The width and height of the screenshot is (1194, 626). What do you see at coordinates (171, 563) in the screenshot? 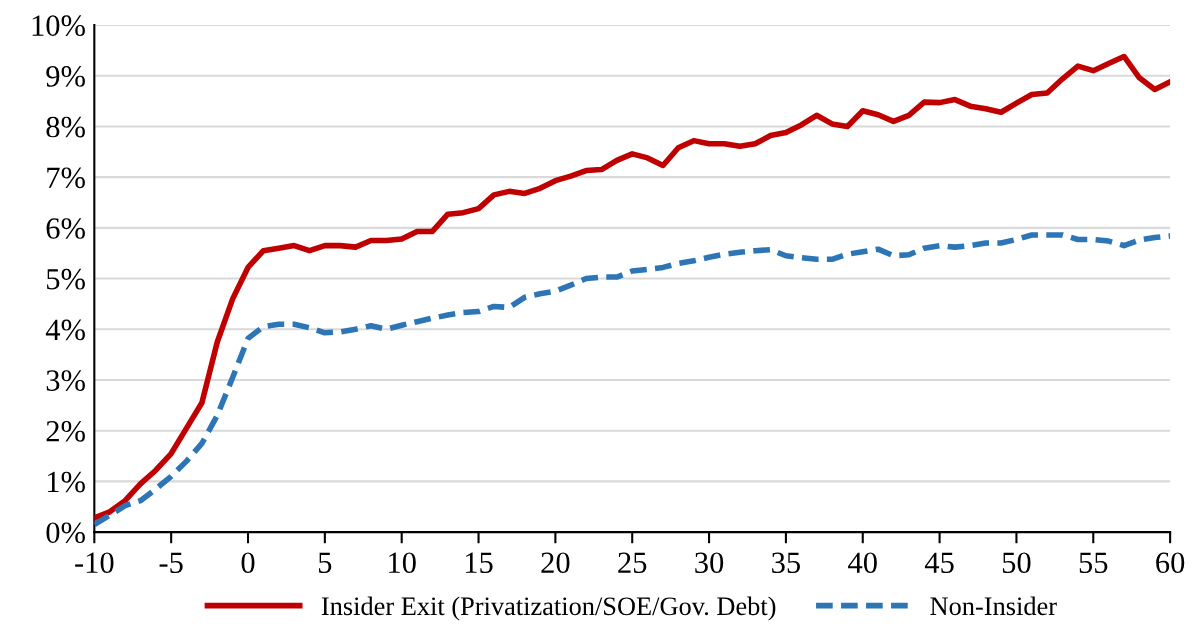
I see `x-tick-label: -5` at bounding box center [171, 563].